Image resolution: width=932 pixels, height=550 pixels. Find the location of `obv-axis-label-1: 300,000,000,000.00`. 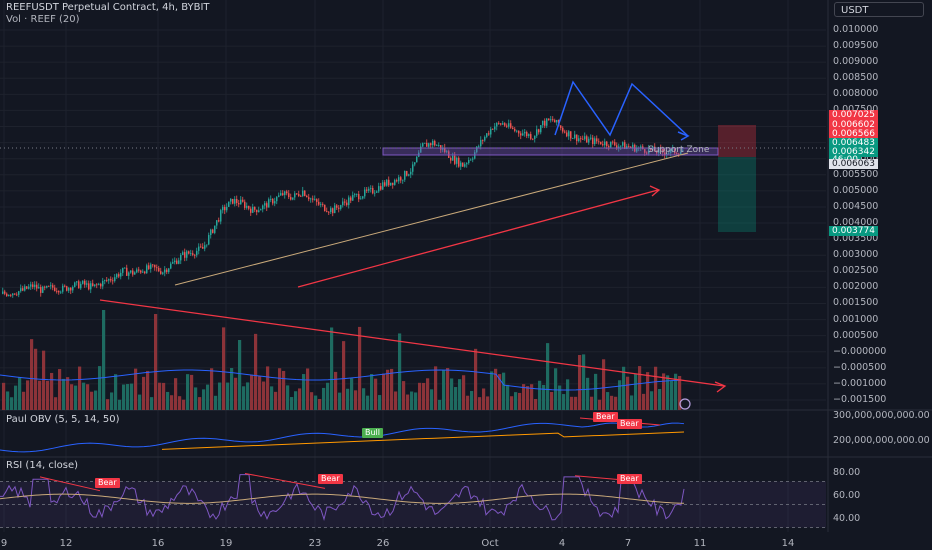

obv-axis-label-1: 300,000,000,000.00 is located at coordinates (881, 415).